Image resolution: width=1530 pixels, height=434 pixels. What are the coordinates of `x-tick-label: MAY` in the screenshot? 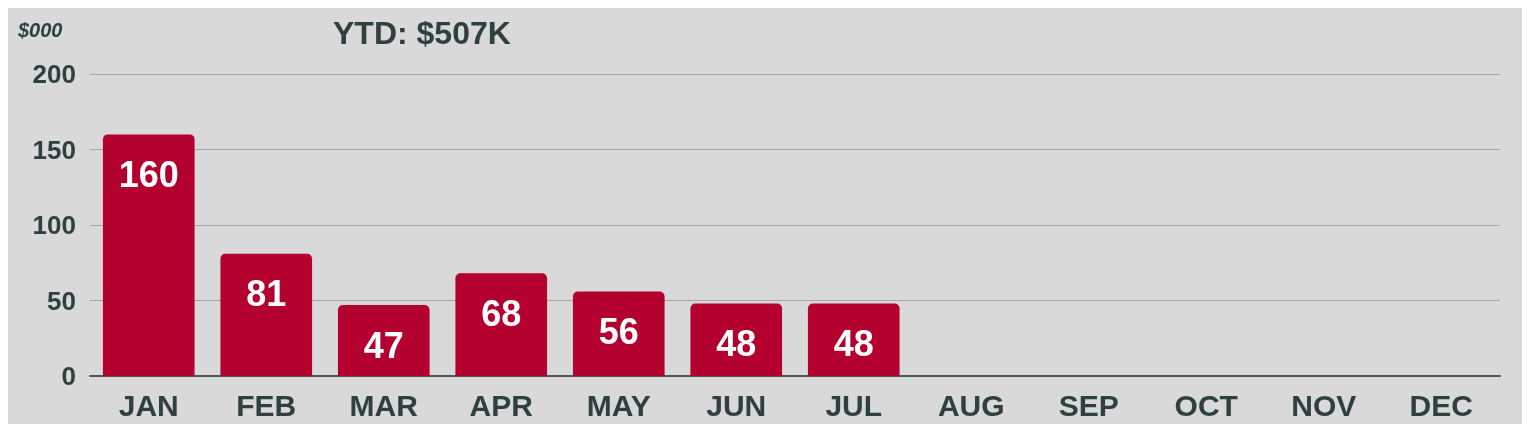 It's located at (618, 405).